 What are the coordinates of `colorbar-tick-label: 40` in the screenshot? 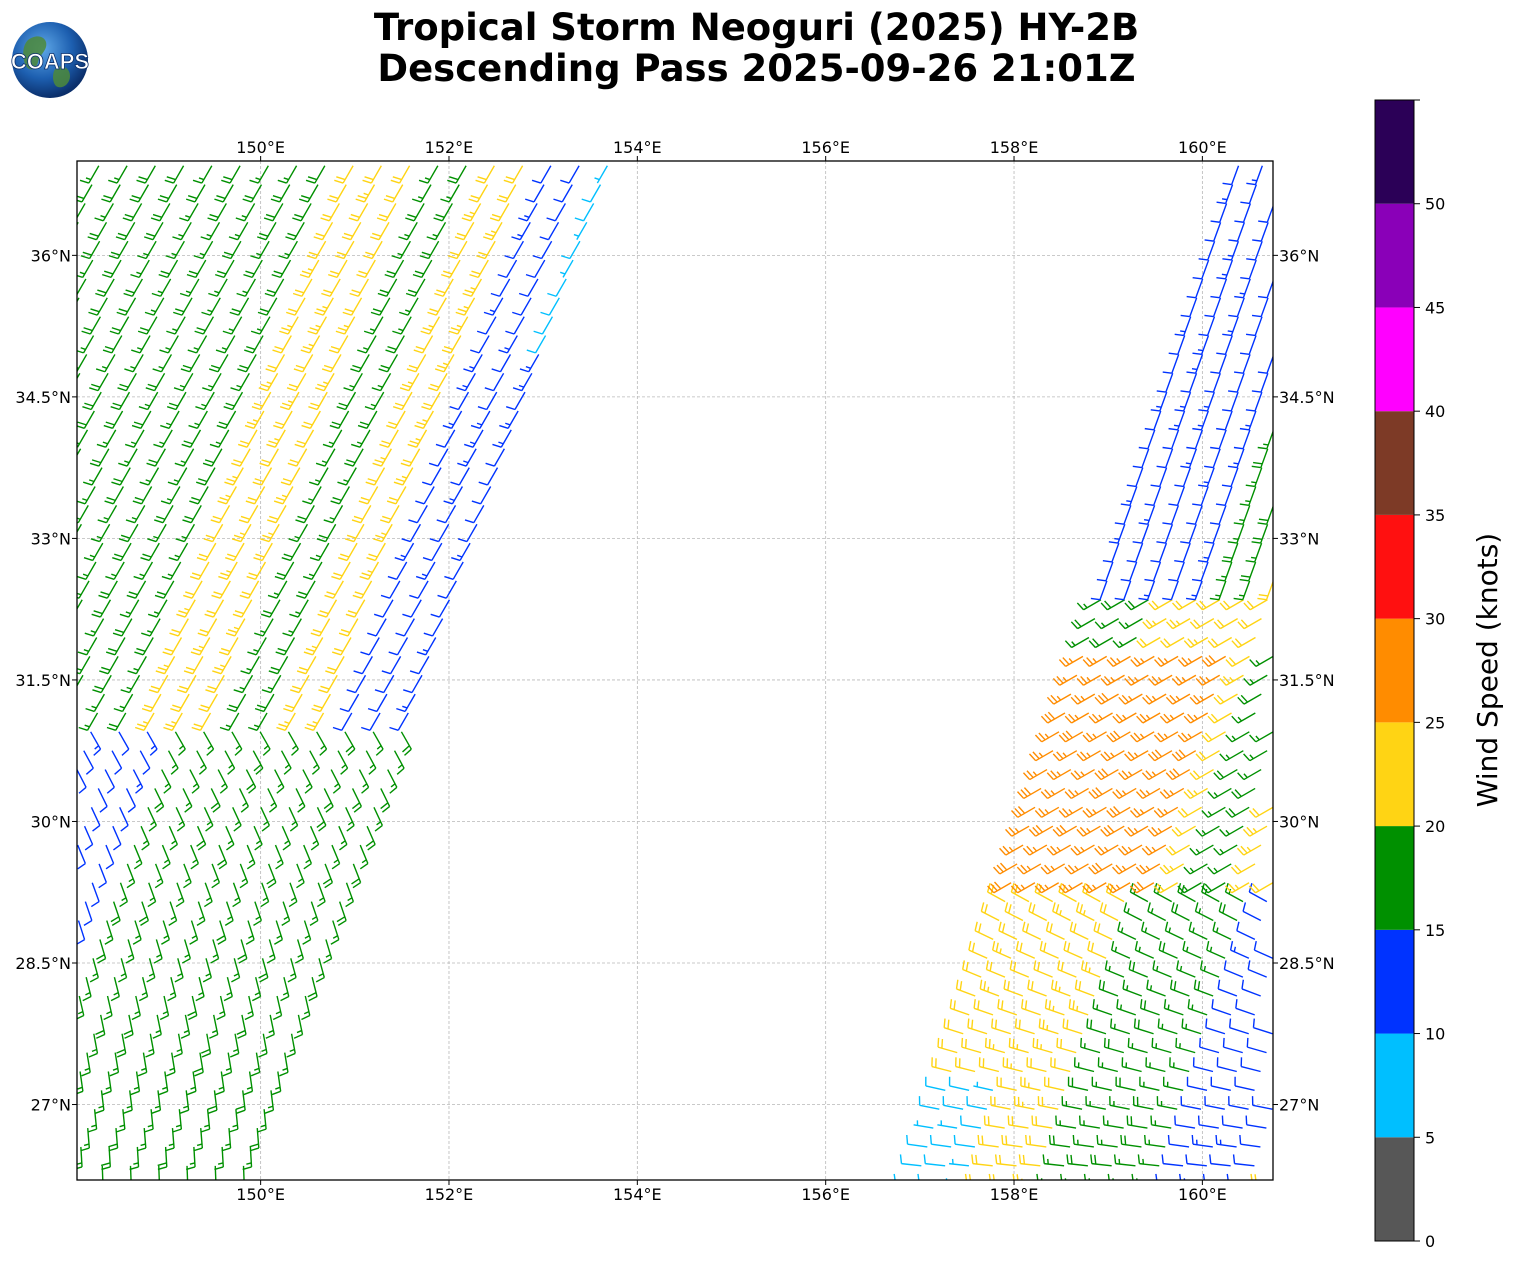 It's located at (1435, 411).